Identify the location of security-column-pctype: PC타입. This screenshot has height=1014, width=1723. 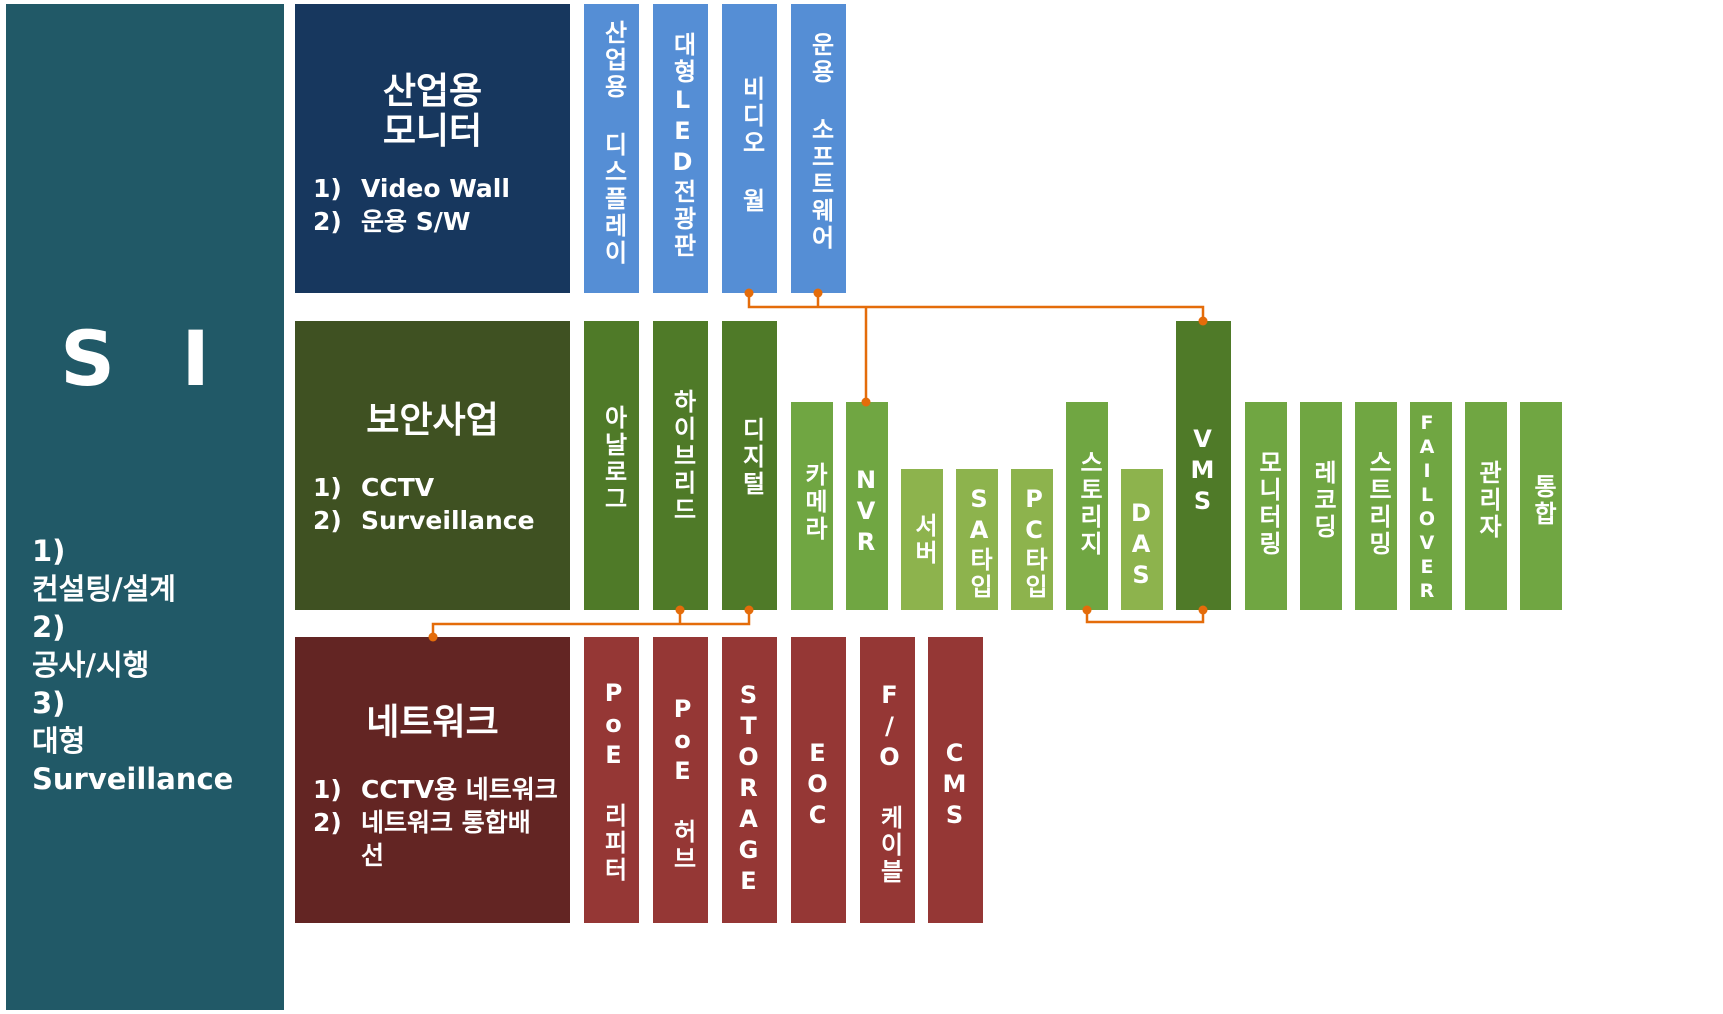
(1032, 539).